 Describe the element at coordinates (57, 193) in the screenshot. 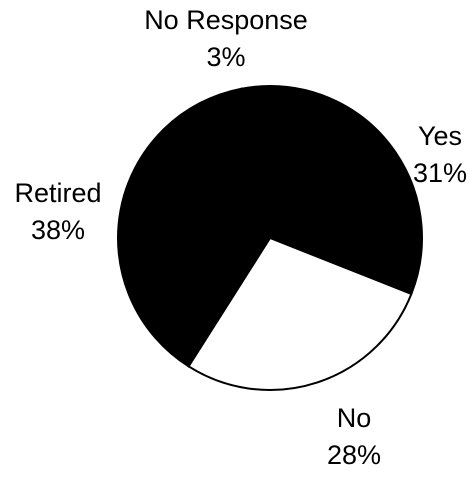

I see `label-retired-name: Retired` at that location.